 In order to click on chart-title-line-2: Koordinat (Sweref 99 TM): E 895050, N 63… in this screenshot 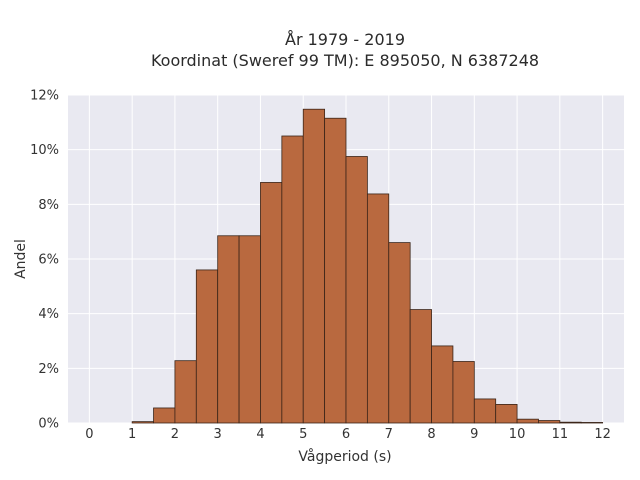, I will do `click(345, 60)`.